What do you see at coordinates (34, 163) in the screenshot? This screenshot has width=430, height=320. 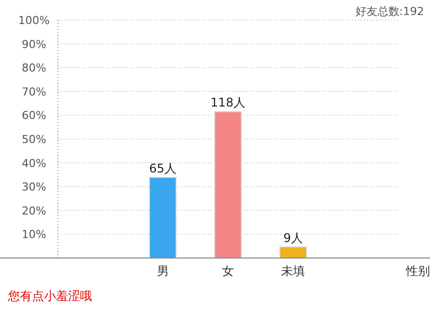 I see `y-tick-label: 40%` at bounding box center [34, 163].